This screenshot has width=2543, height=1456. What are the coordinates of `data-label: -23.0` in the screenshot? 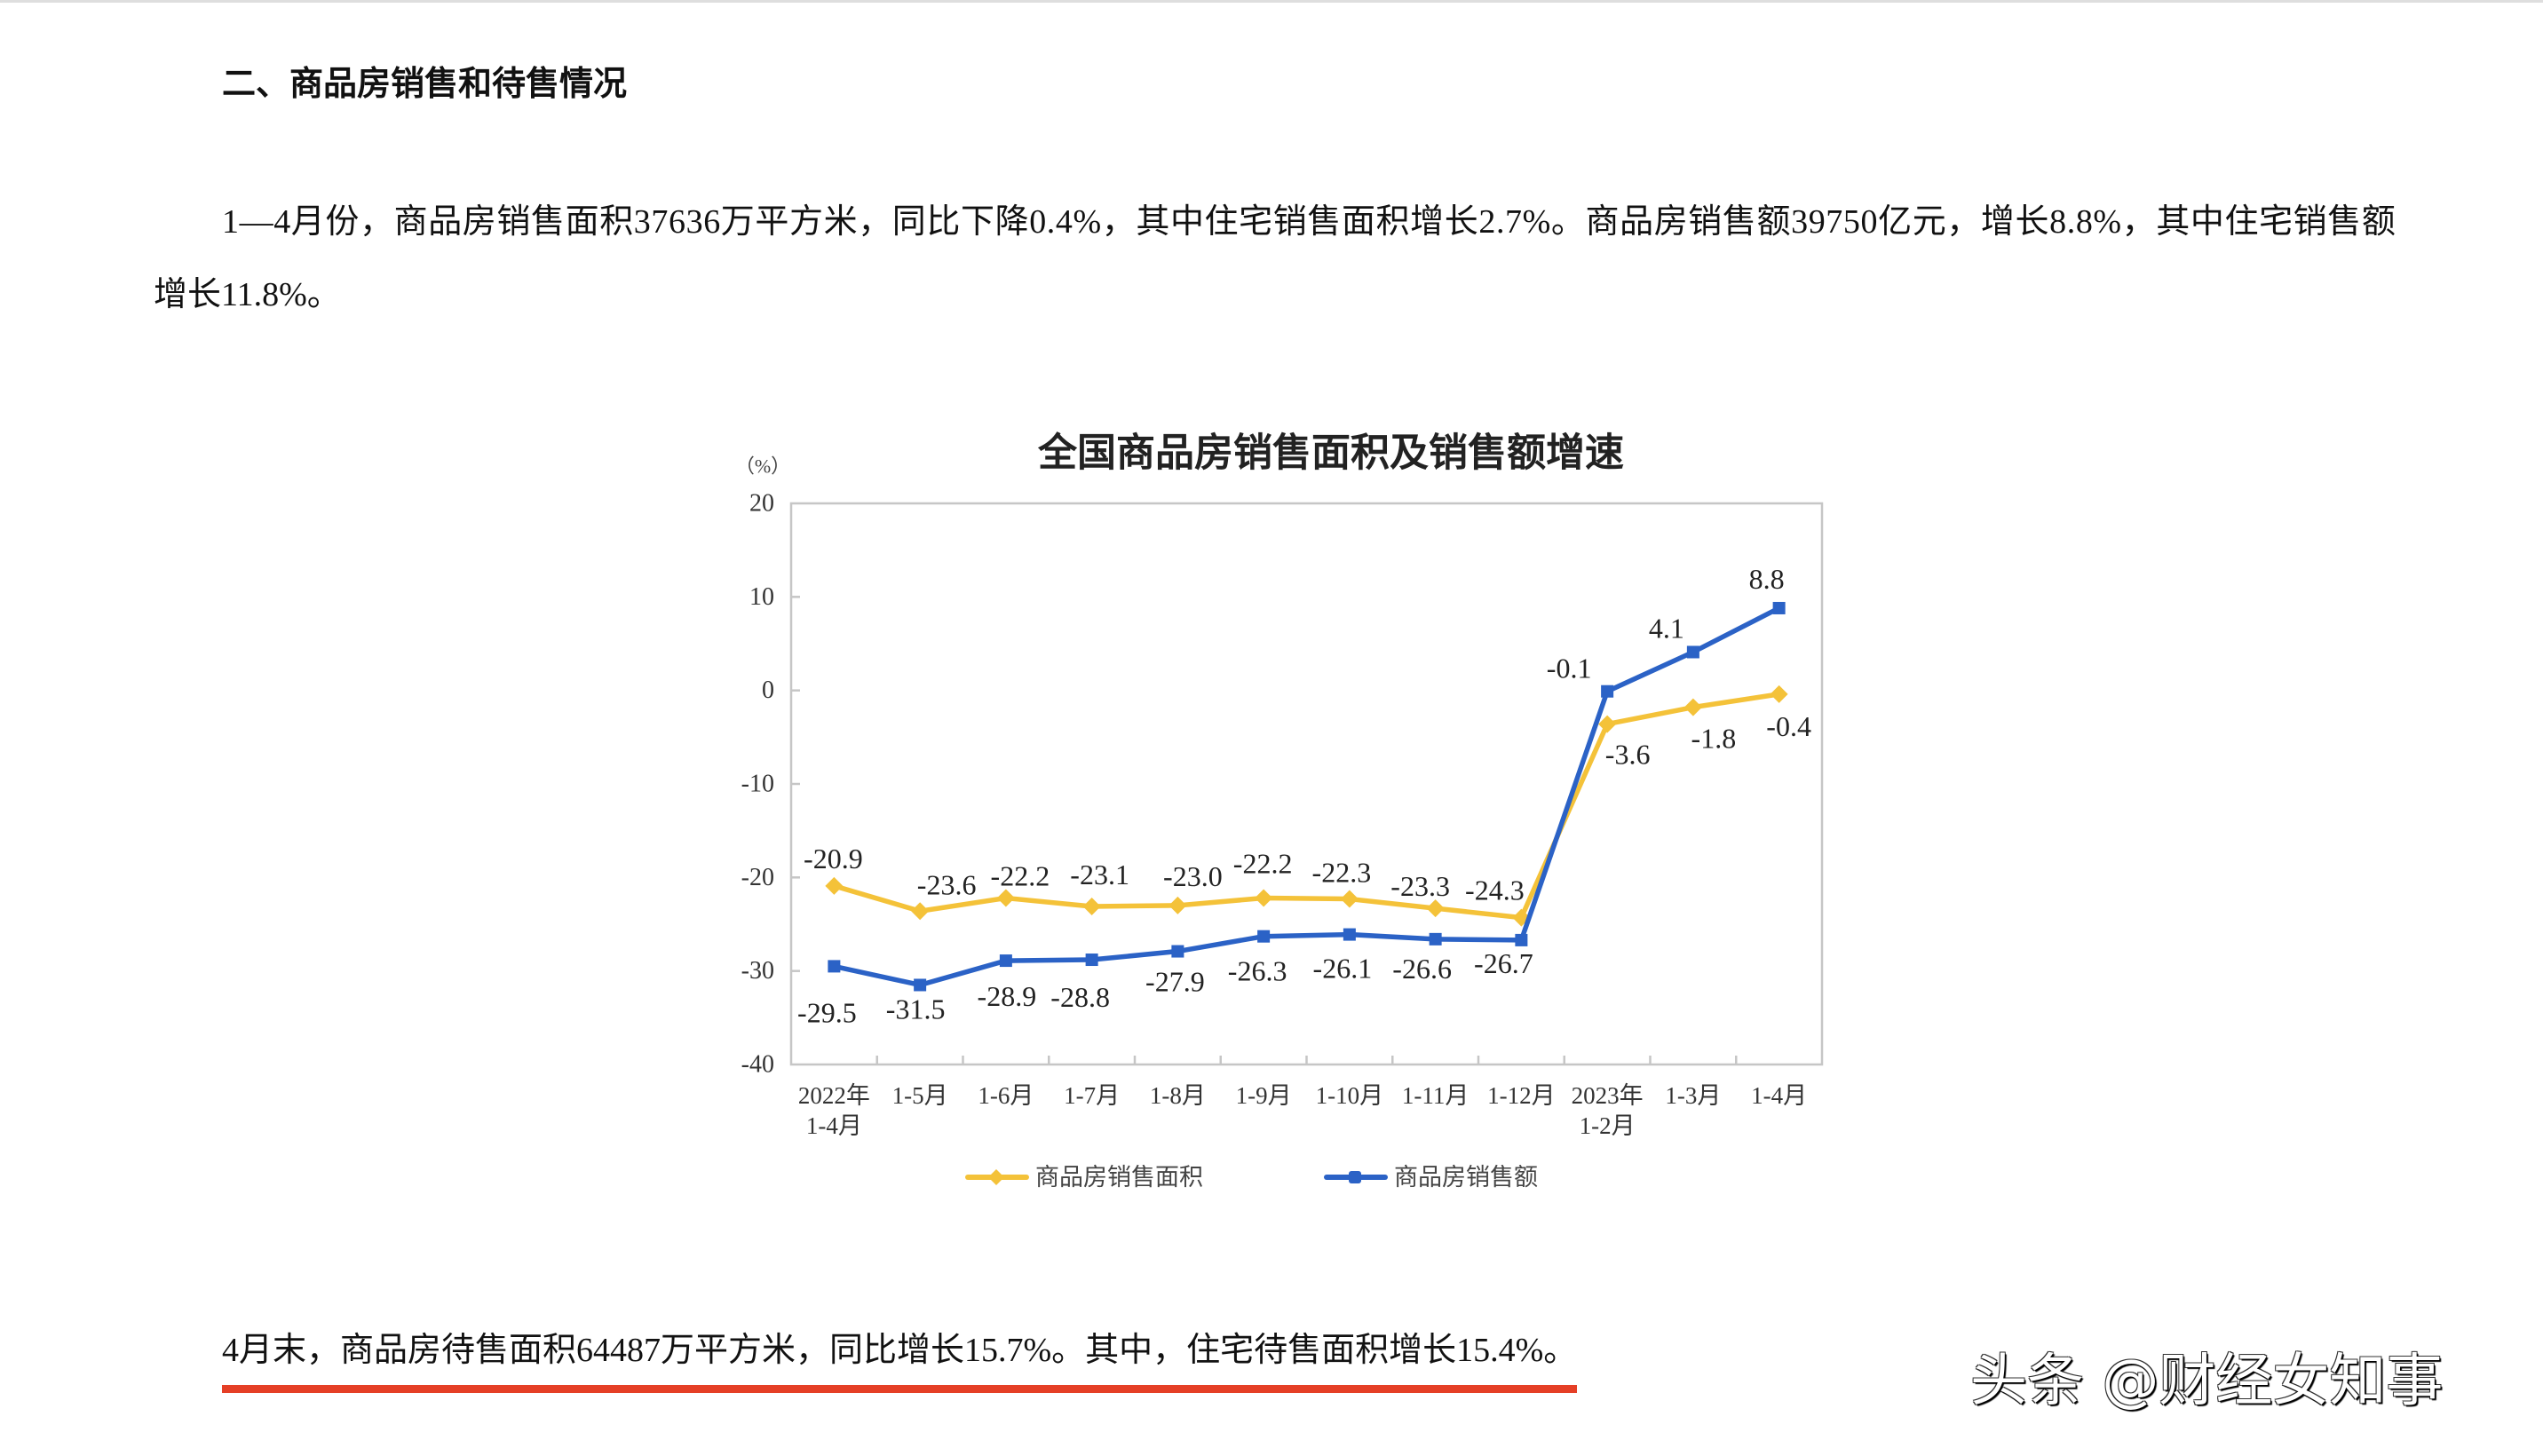 It's located at (1193, 876).